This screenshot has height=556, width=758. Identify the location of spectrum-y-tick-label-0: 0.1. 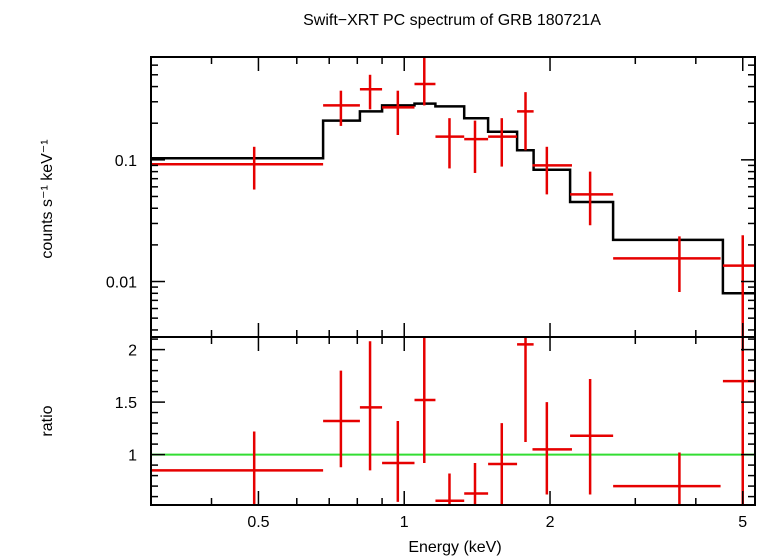
(126, 161).